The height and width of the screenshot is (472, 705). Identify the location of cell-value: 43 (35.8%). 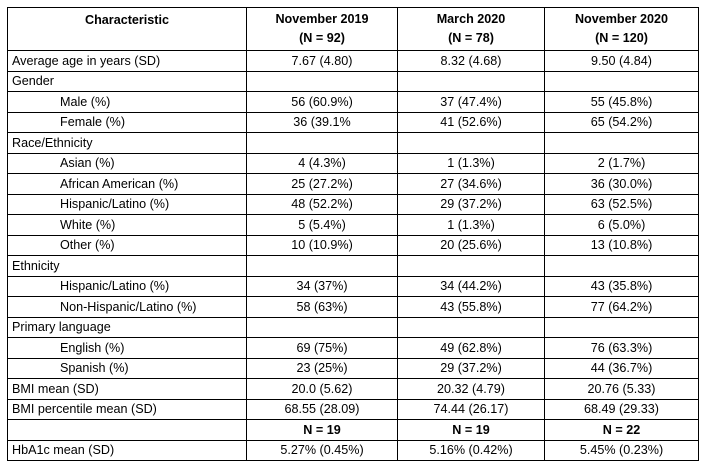
(621, 286).